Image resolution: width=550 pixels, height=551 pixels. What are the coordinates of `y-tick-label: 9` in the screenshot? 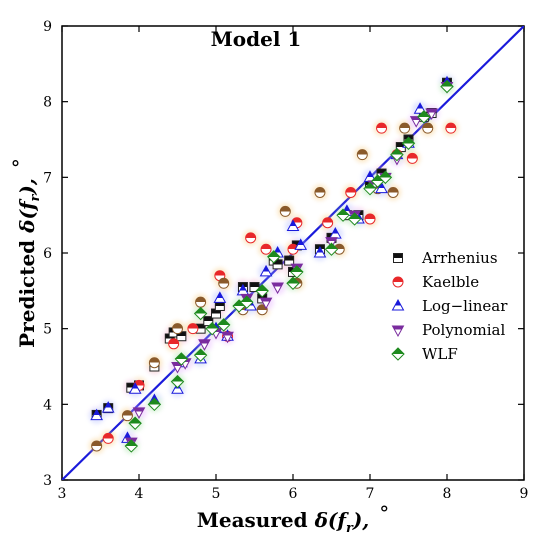 It's located at (47, 27).